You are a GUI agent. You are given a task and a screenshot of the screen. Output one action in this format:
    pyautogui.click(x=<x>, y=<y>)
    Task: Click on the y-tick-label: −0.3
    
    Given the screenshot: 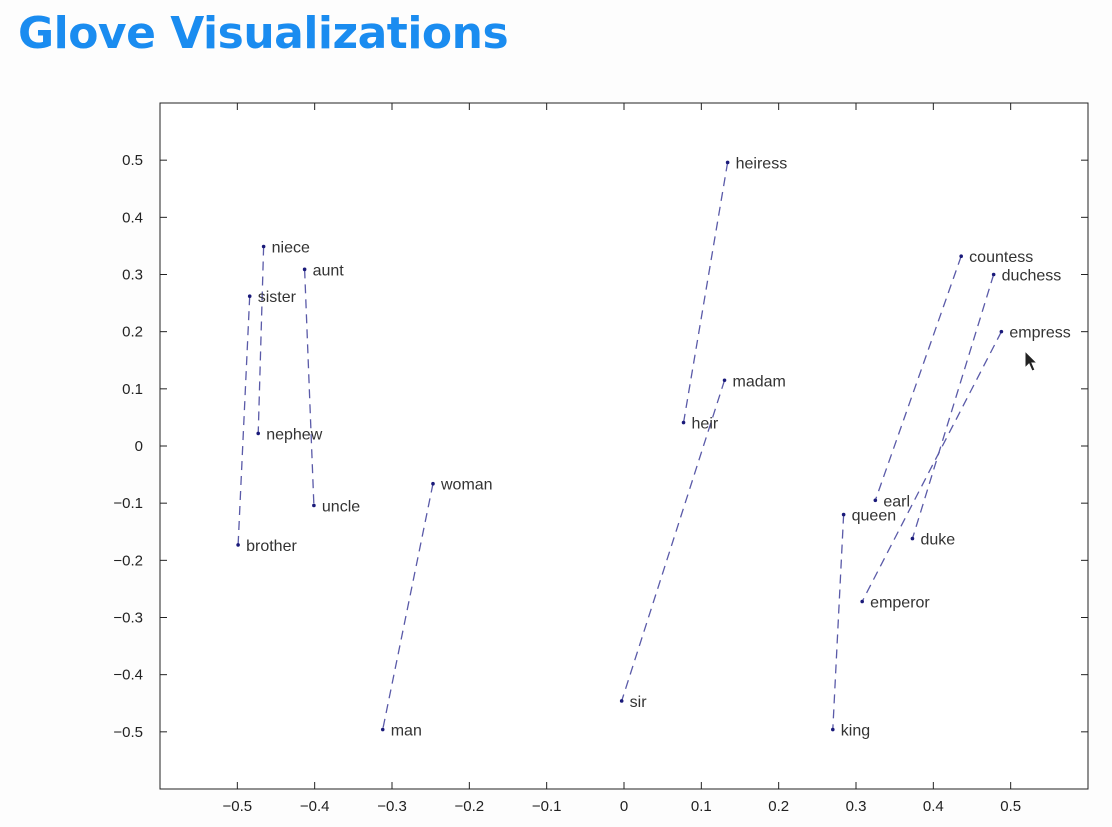 What is the action you would take?
    pyautogui.click(x=128, y=618)
    